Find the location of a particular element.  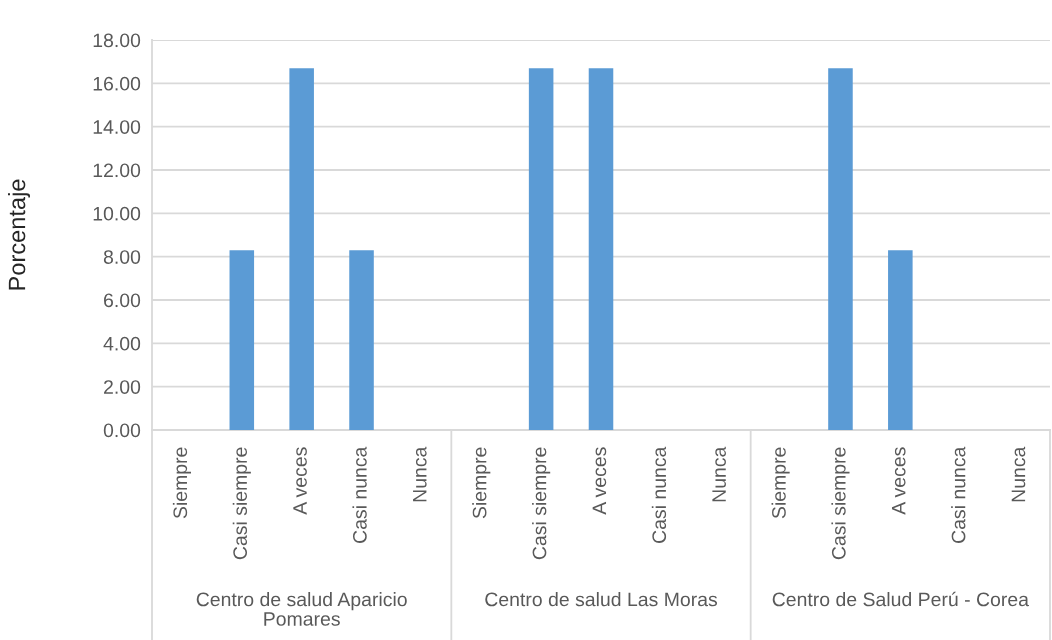

y-tick-label: 2.00 is located at coordinates (122, 387).